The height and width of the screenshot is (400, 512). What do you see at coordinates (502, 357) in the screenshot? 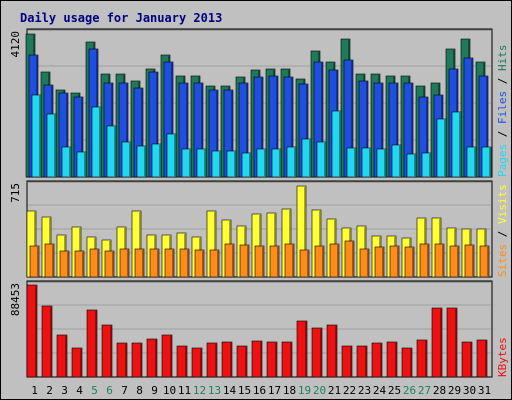
I see `kbytes-panel-legend-text: KBytes` at bounding box center [502, 357].